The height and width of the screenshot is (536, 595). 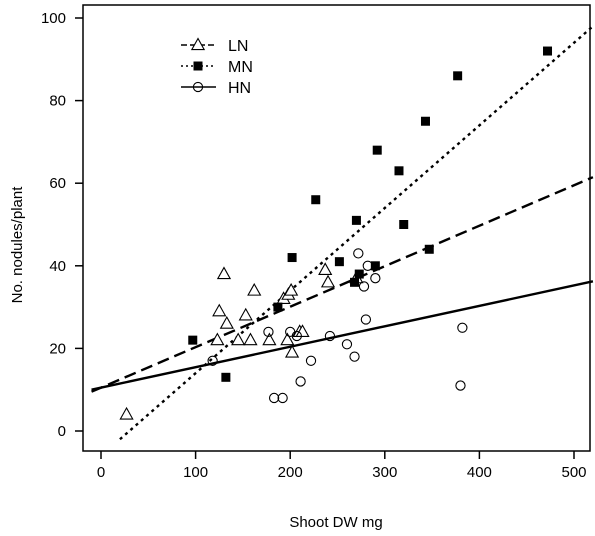 What do you see at coordinates (57, 183) in the screenshot?
I see `y-tick-label: 60` at bounding box center [57, 183].